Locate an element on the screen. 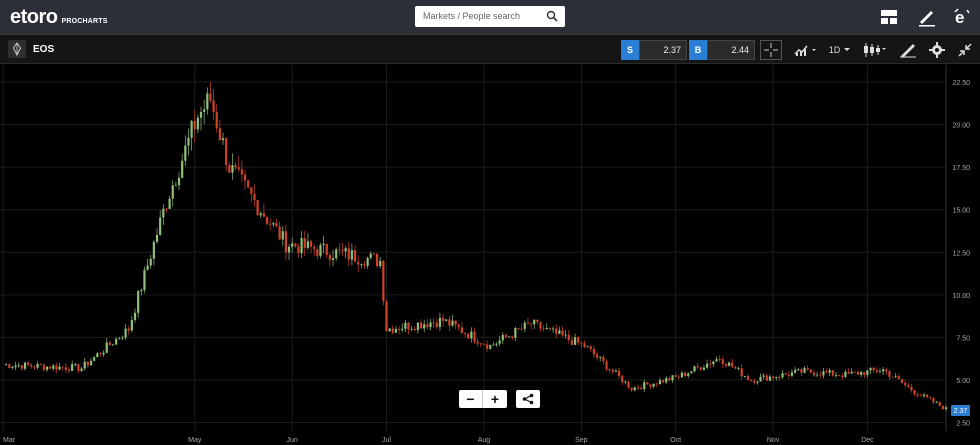 The height and width of the screenshot is (445, 980). chevron-down-icon is located at coordinates (847, 49).